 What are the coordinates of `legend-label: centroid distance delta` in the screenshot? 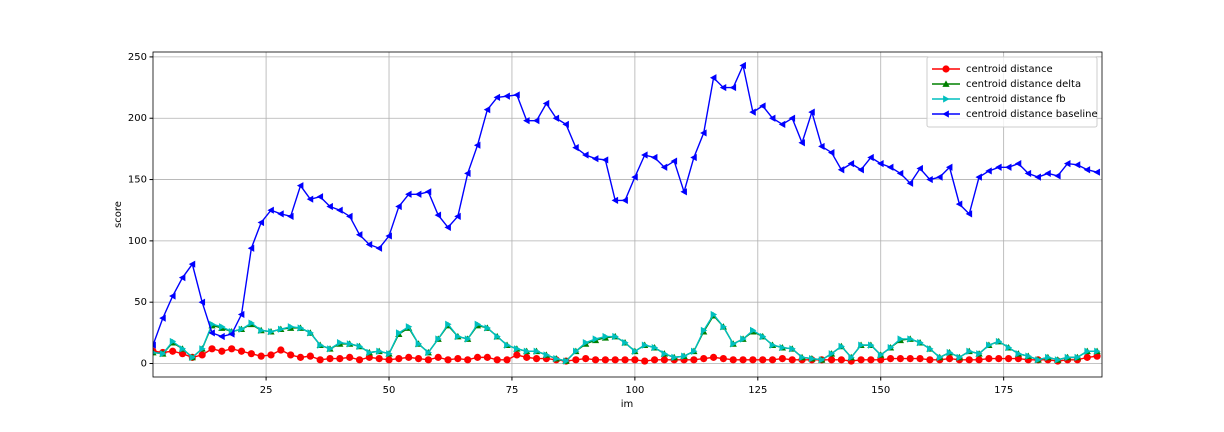 It's located at (1023, 84).